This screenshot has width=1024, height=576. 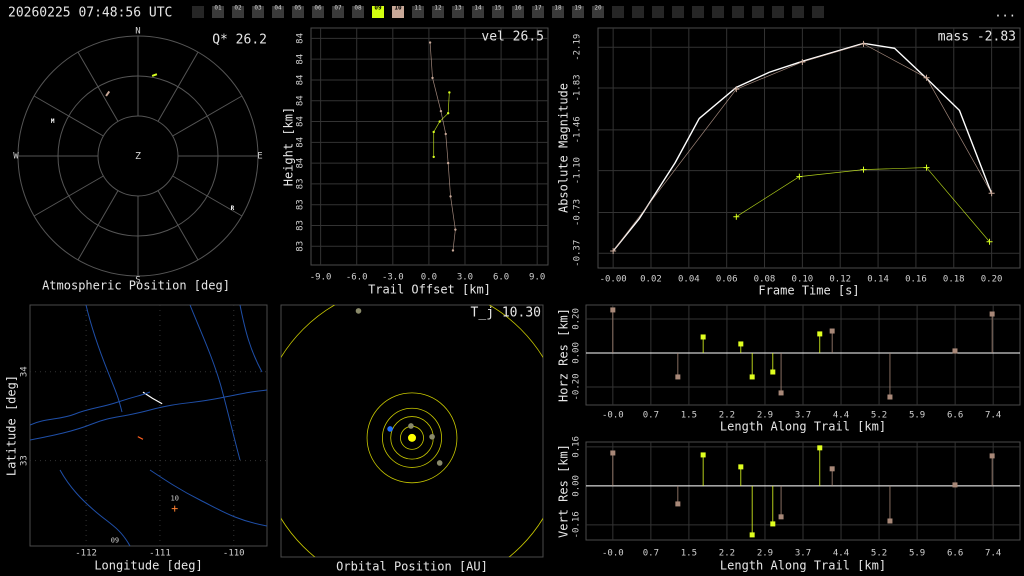 What do you see at coordinates (412, 437) in the screenshot?
I see `sun` at bounding box center [412, 437].